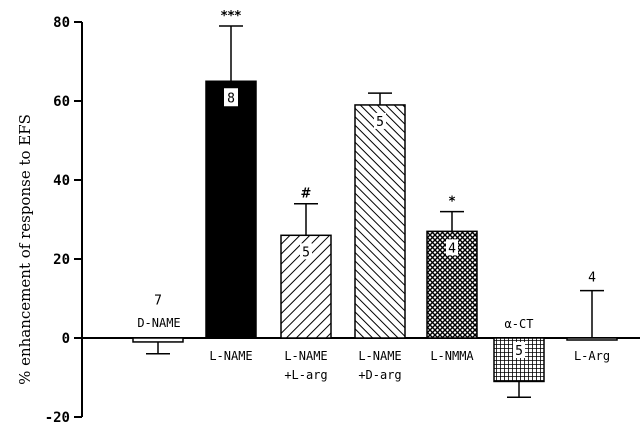 Image resolution: width=640 pixels, height=426 pixels. What do you see at coordinates (61, 102) in the screenshot?
I see `y-tick-label: 60` at bounding box center [61, 102].